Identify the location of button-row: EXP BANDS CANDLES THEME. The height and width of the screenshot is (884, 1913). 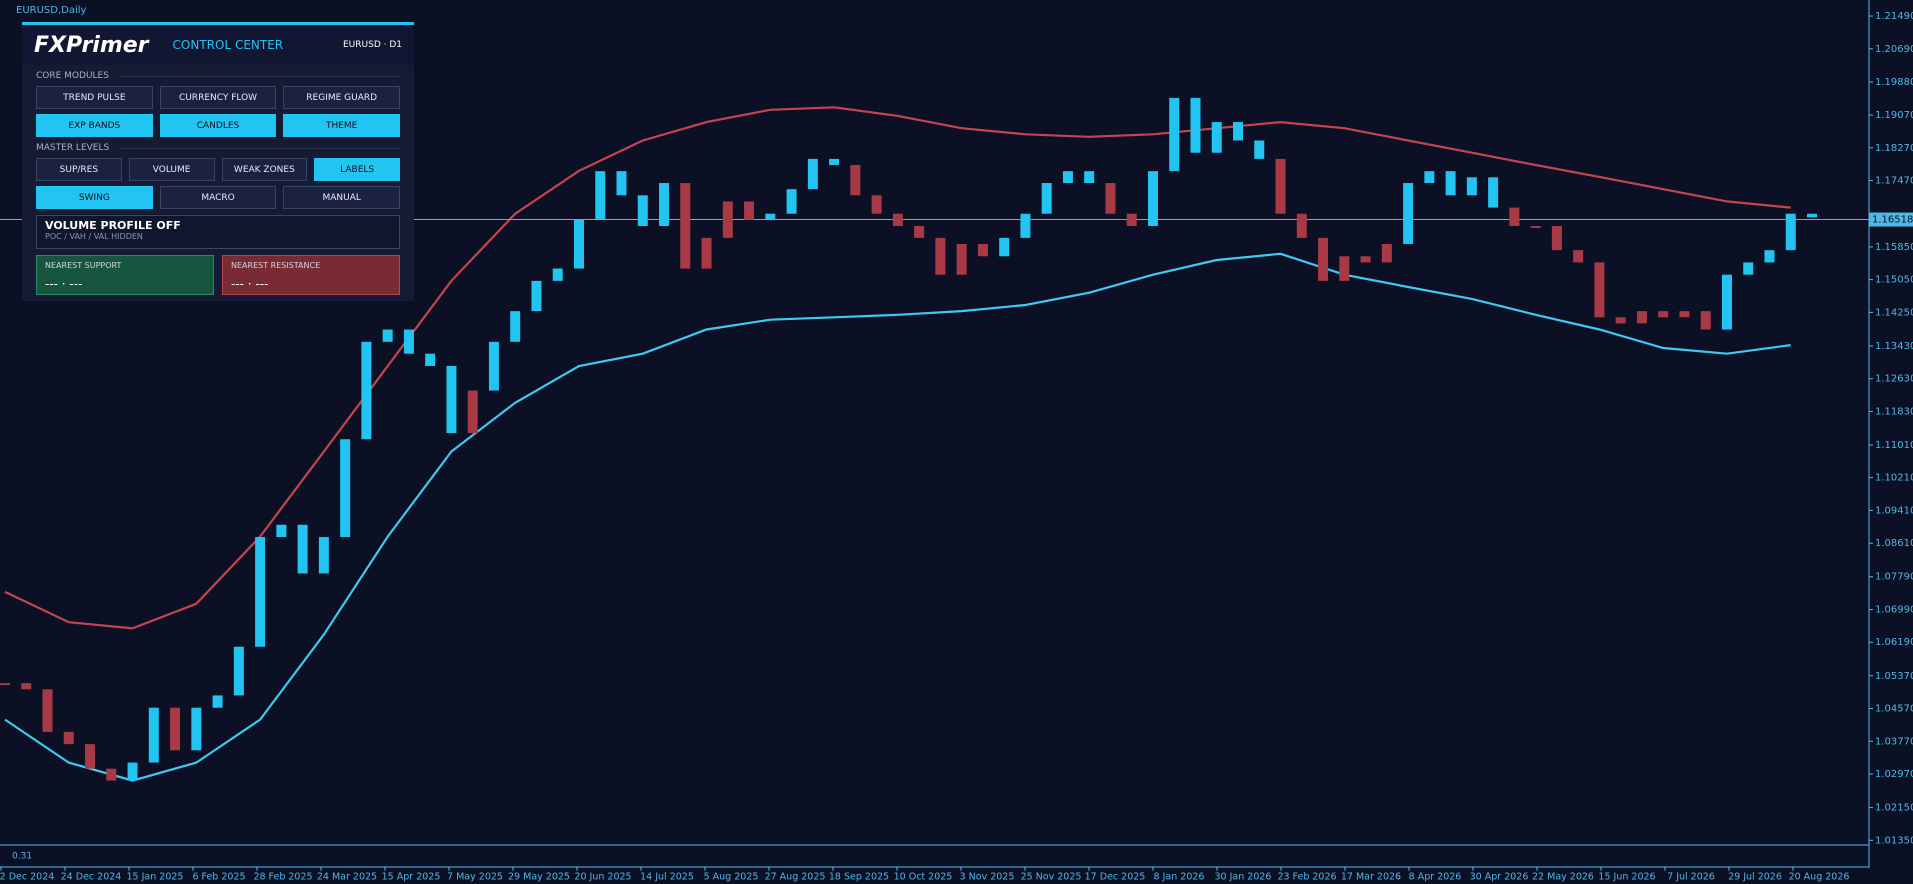
(218, 125).